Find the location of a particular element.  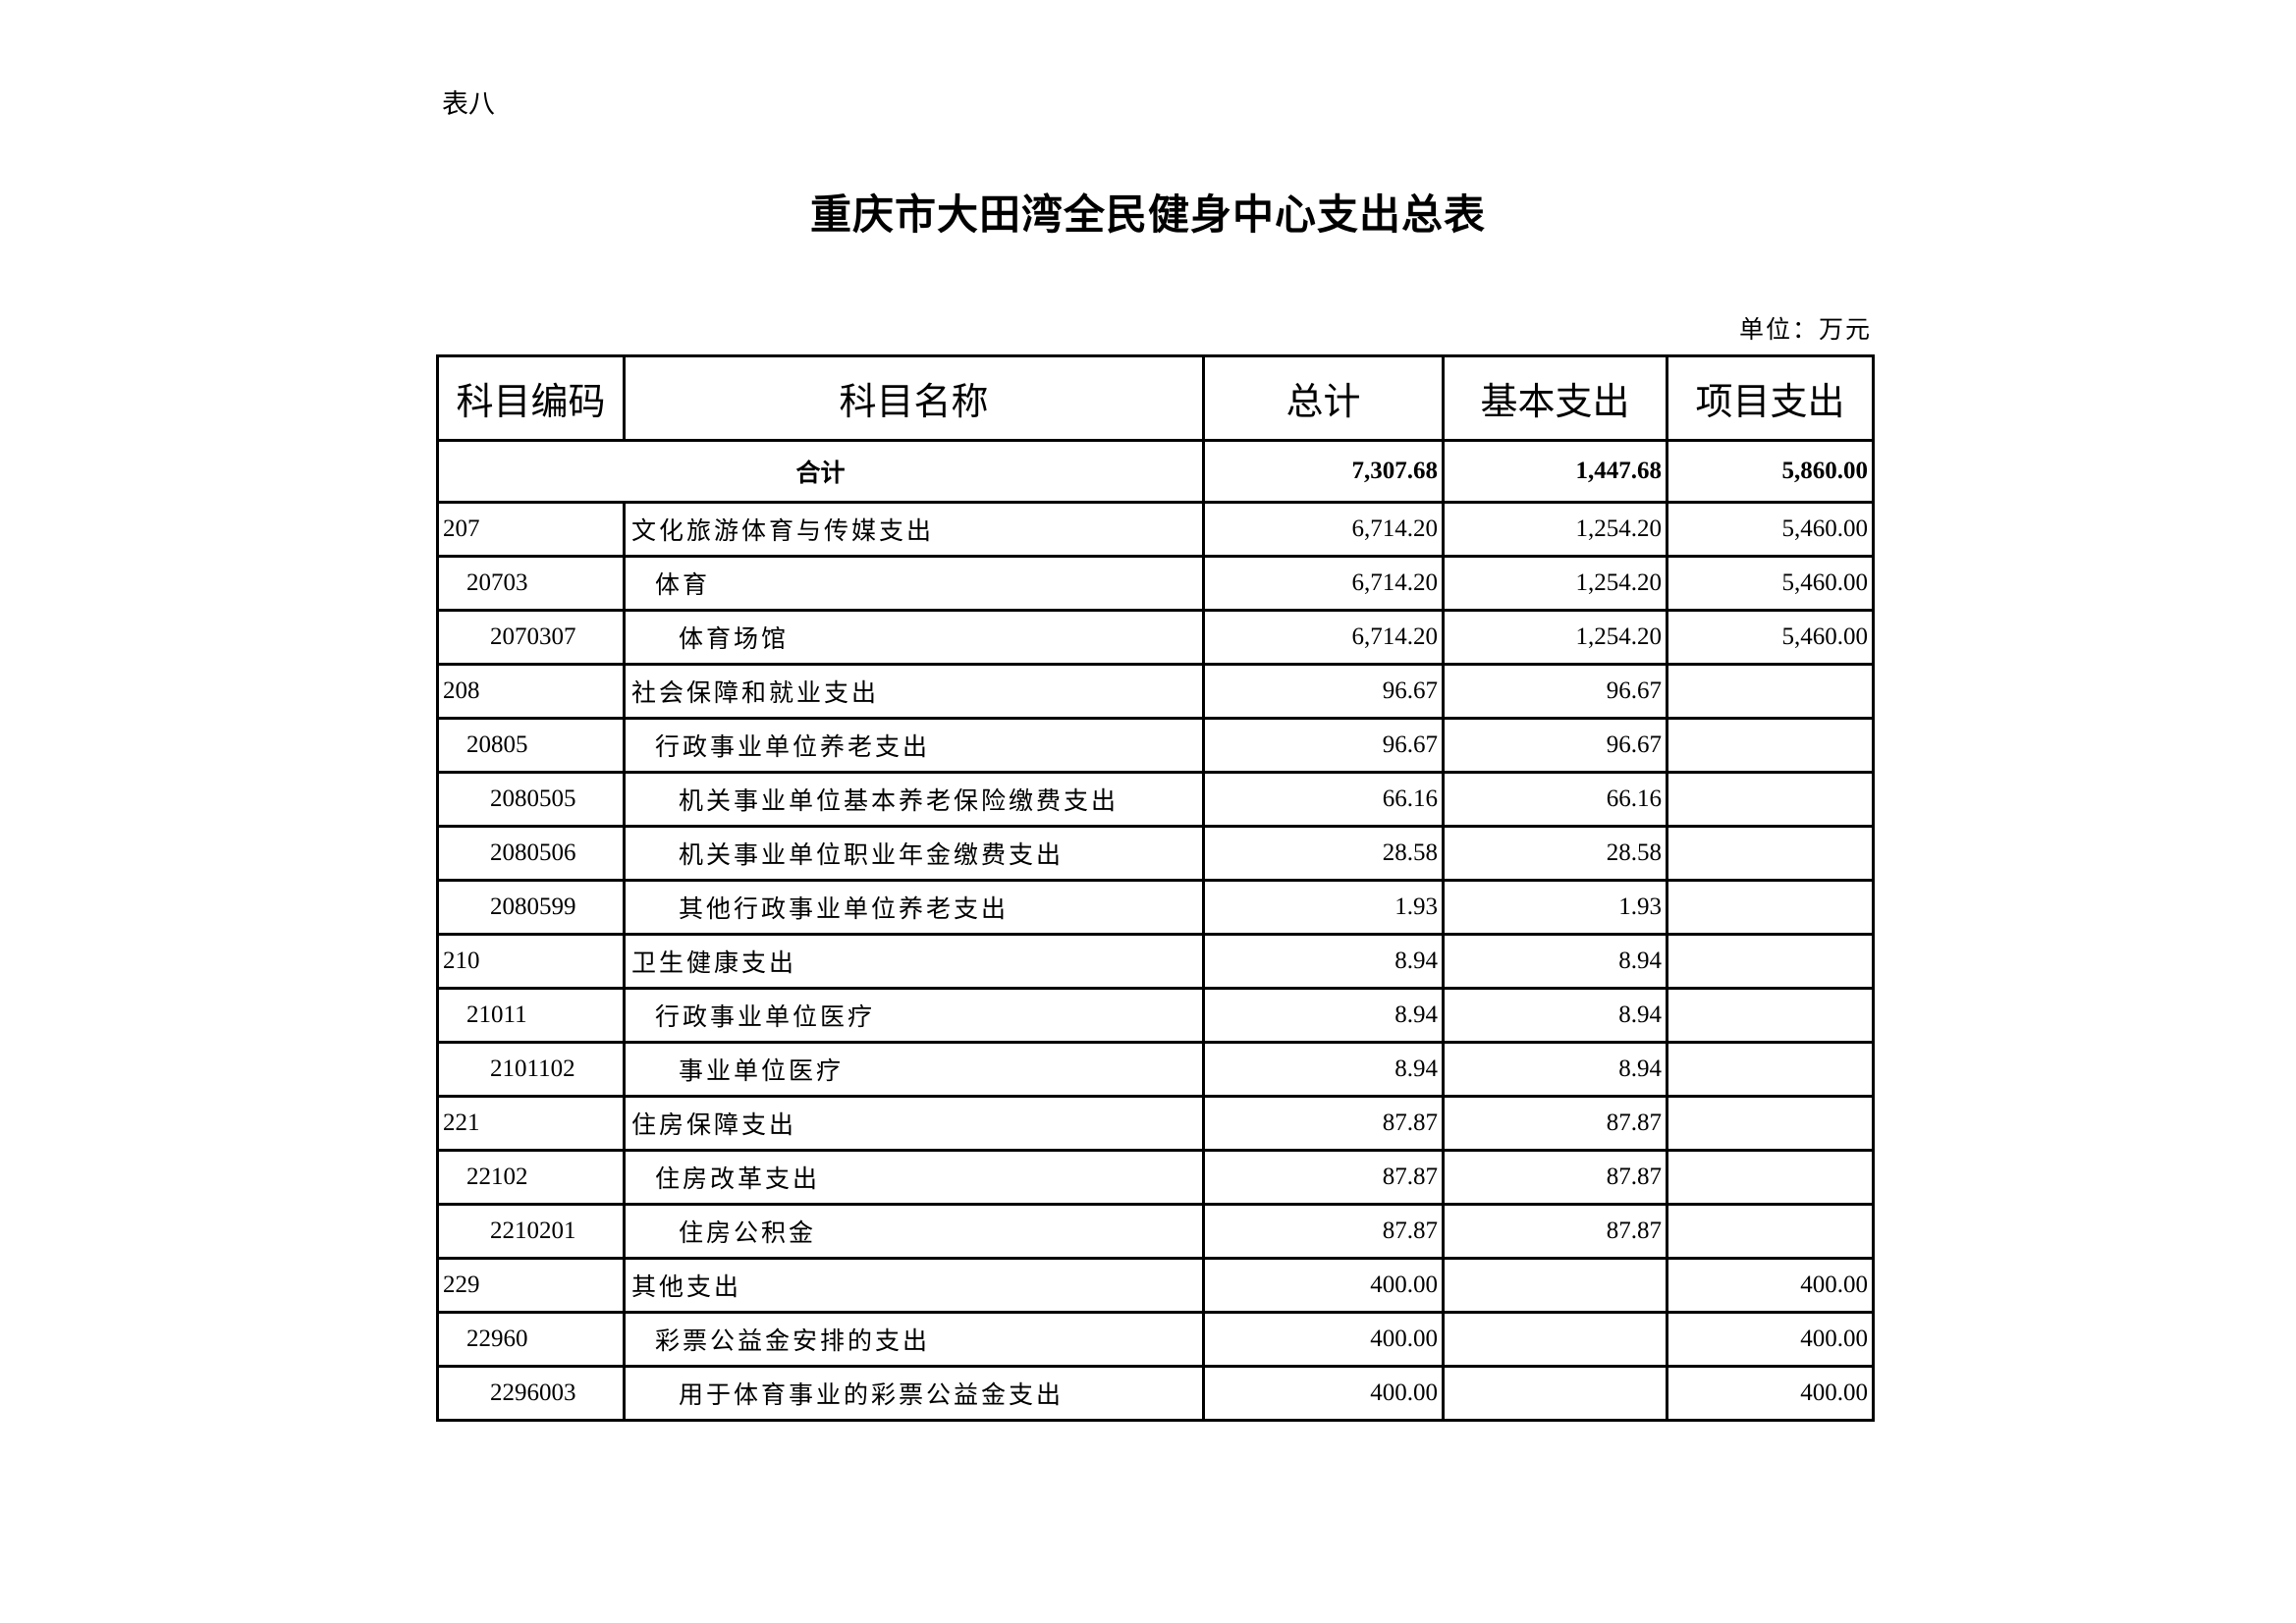

table-row: 2080506 机关事业单位职业年金缴费支出 28.58 28.58 is located at coordinates (1155, 853).